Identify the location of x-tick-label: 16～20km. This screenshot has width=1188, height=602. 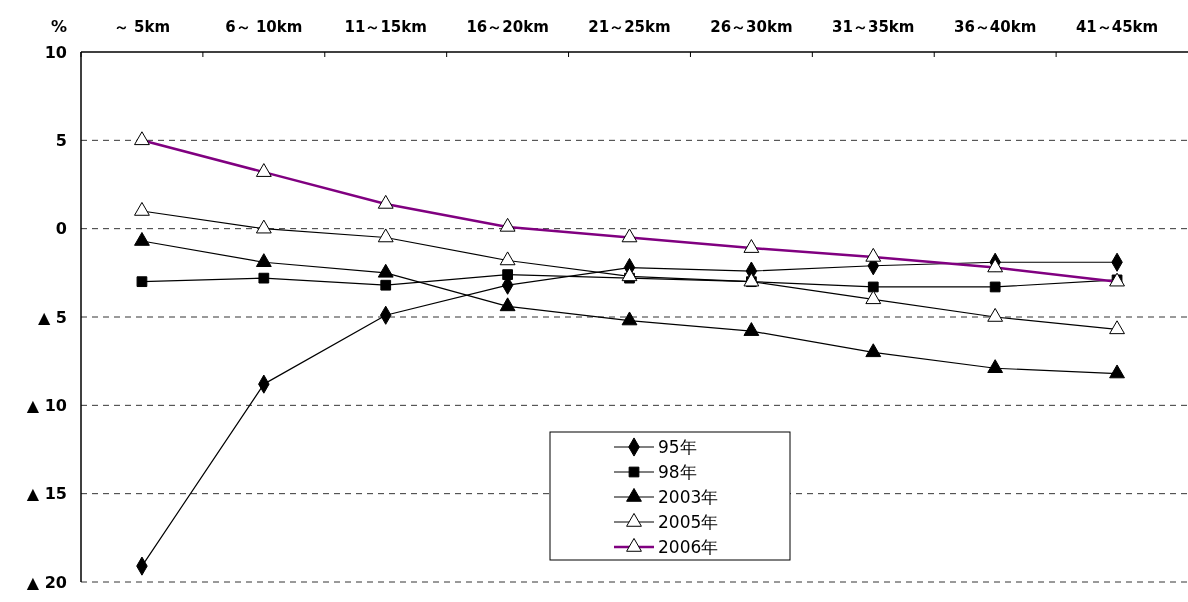
(507, 27).